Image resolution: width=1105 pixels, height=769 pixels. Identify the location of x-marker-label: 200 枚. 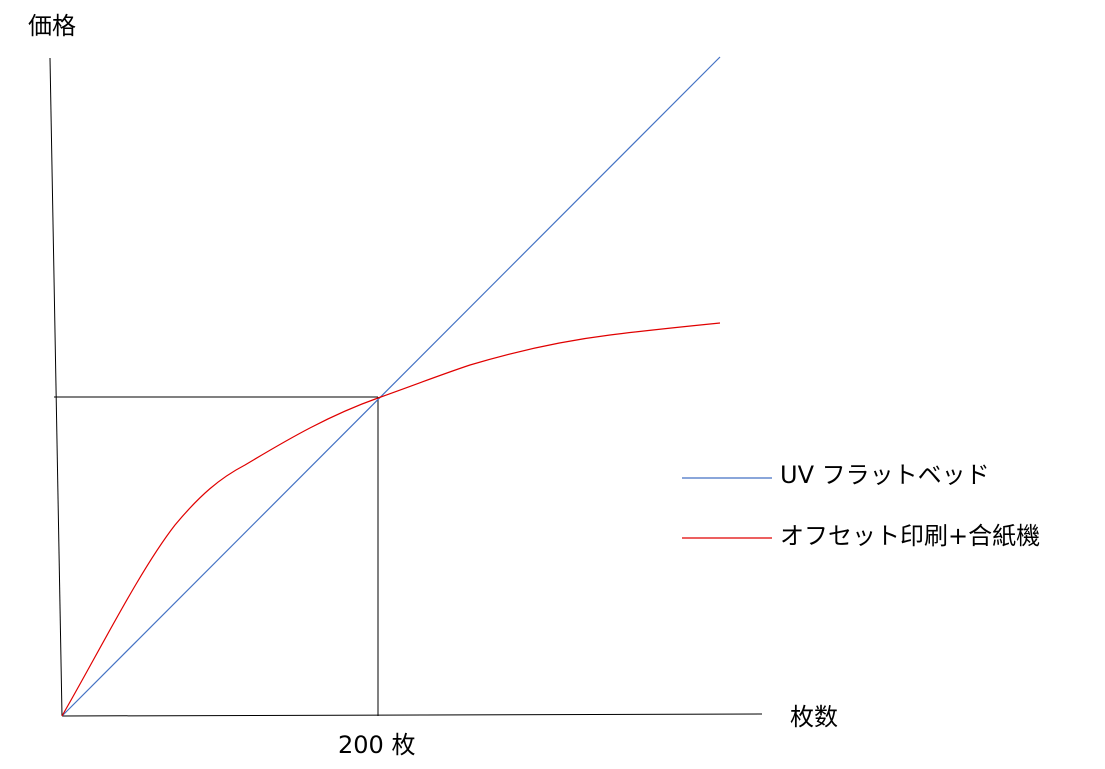
(376, 745).